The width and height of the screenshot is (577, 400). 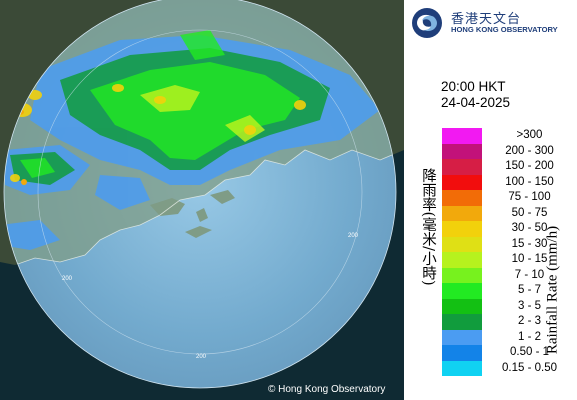 I want to click on legend-row: 15 - 30, so click(x=509, y=244).